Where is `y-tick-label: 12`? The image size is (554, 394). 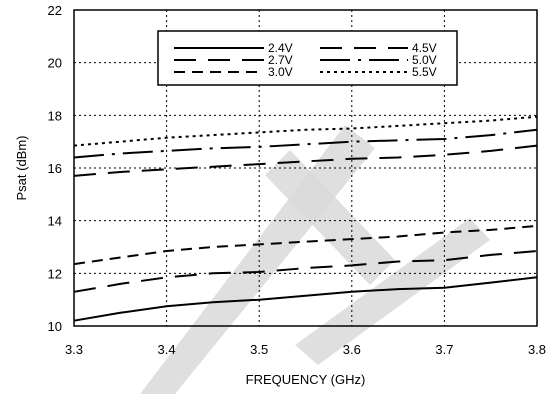
y-tick-label: 12 is located at coordinates (55, 273).